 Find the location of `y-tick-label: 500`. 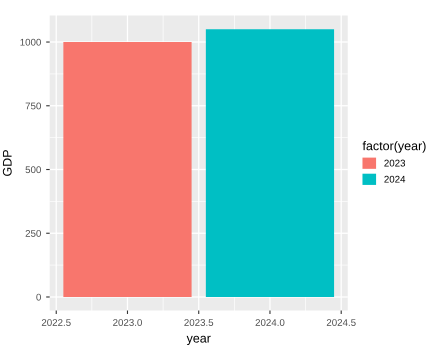

y-tick-label: 500 is located at coordinates (33, 170).